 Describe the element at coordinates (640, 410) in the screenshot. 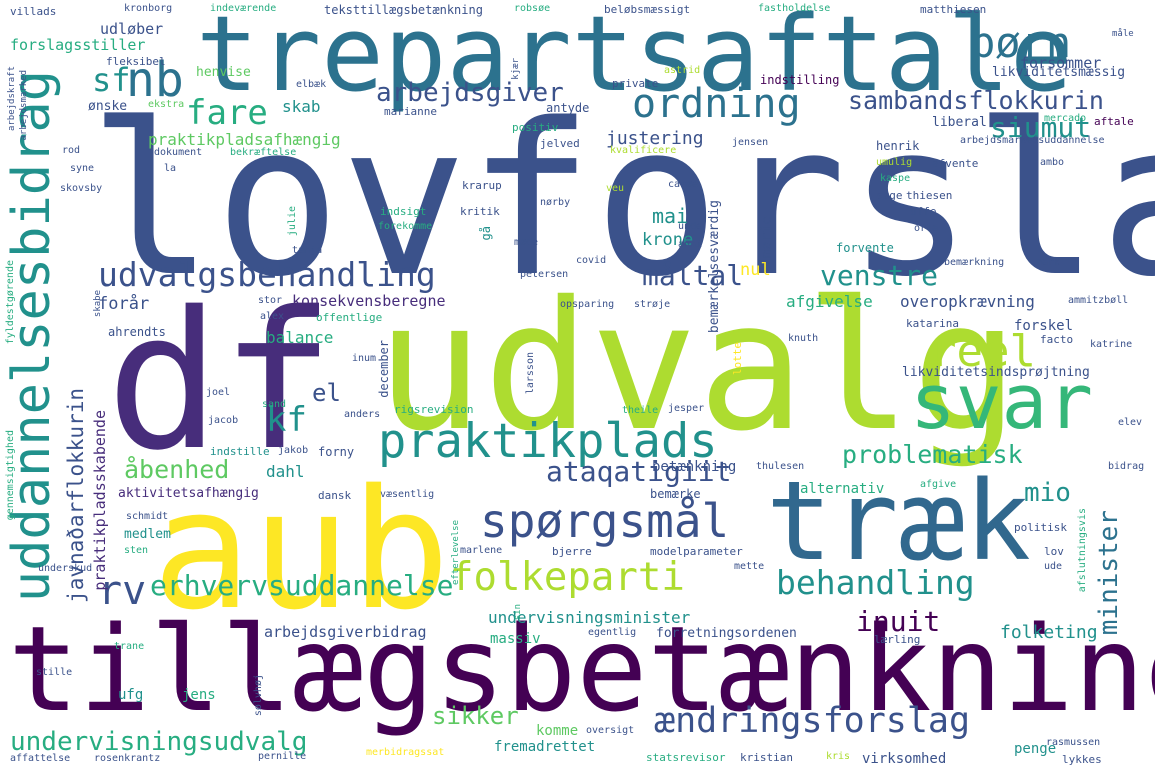

I see `word-theile: theile` at that location.